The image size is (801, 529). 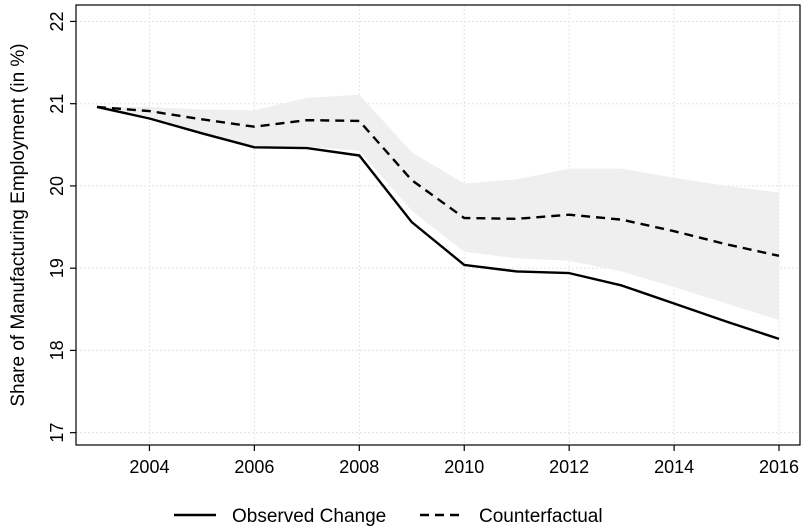 What do you see at coordinates (57, 104) in the screenshot?
I see `y-tick-label: 21` at bounding box center [57, 104].